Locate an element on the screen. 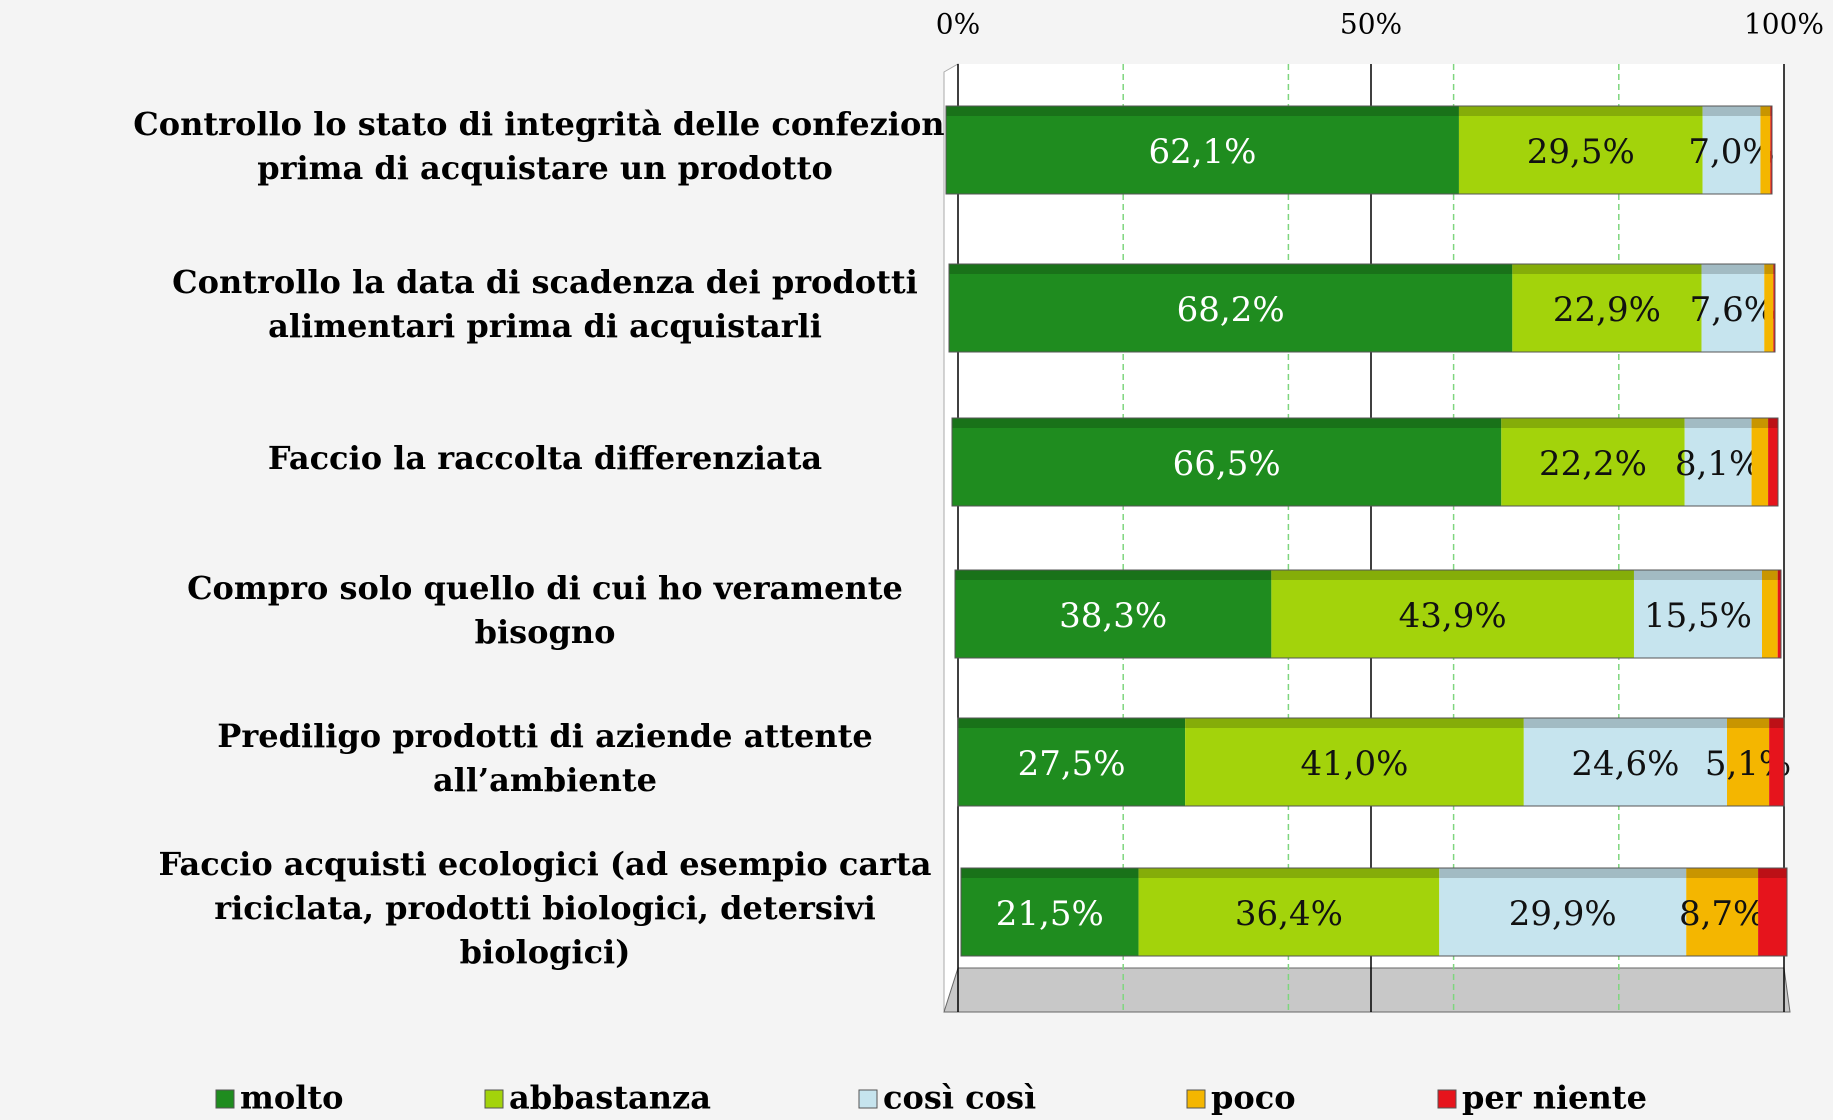  value-label: 24,6% is located at coordinates (1625, 764).